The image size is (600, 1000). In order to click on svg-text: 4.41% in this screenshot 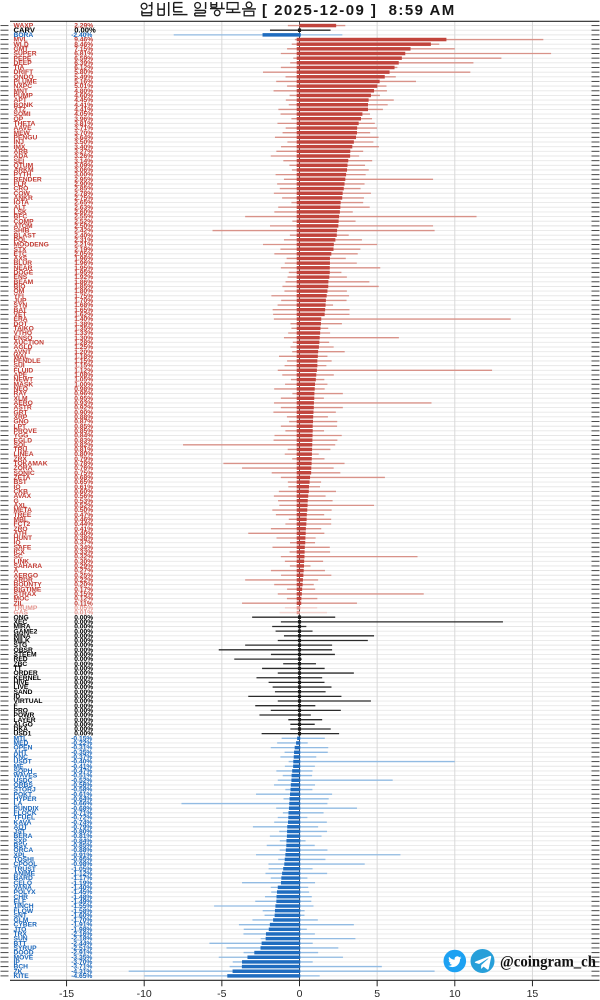, I will do `click(83, 105)`.